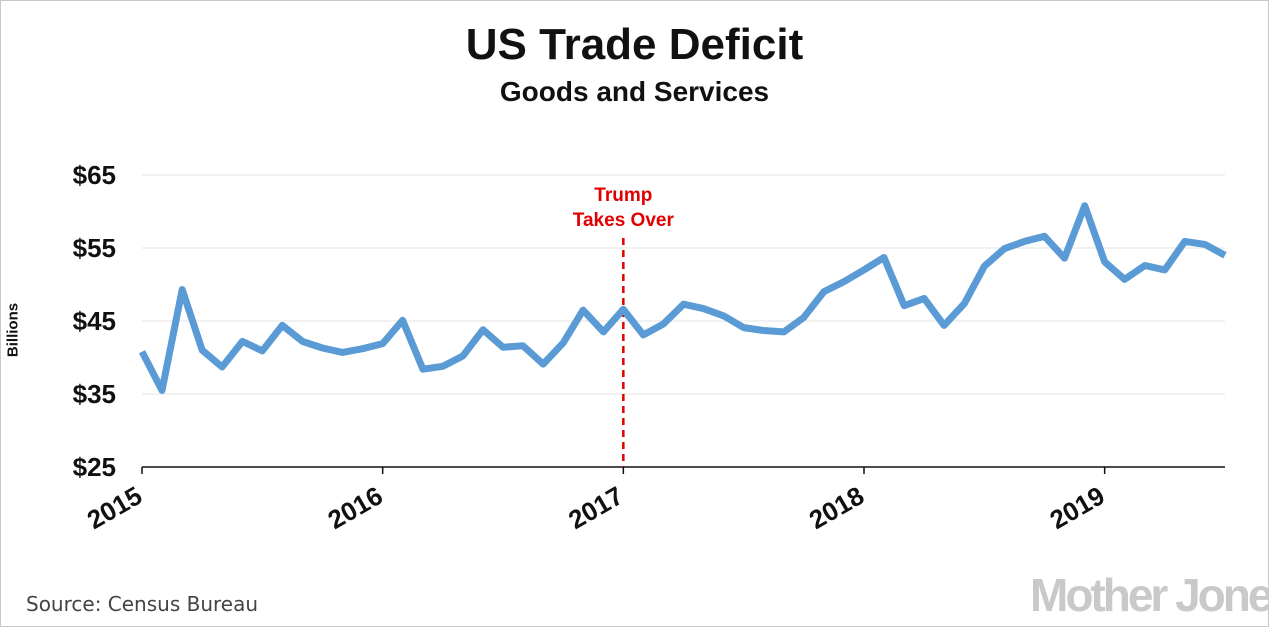 Image resolution: width=1269 pixels, height=627 pixels. I want to click on y-tick-label: $55, so click(94, 248).